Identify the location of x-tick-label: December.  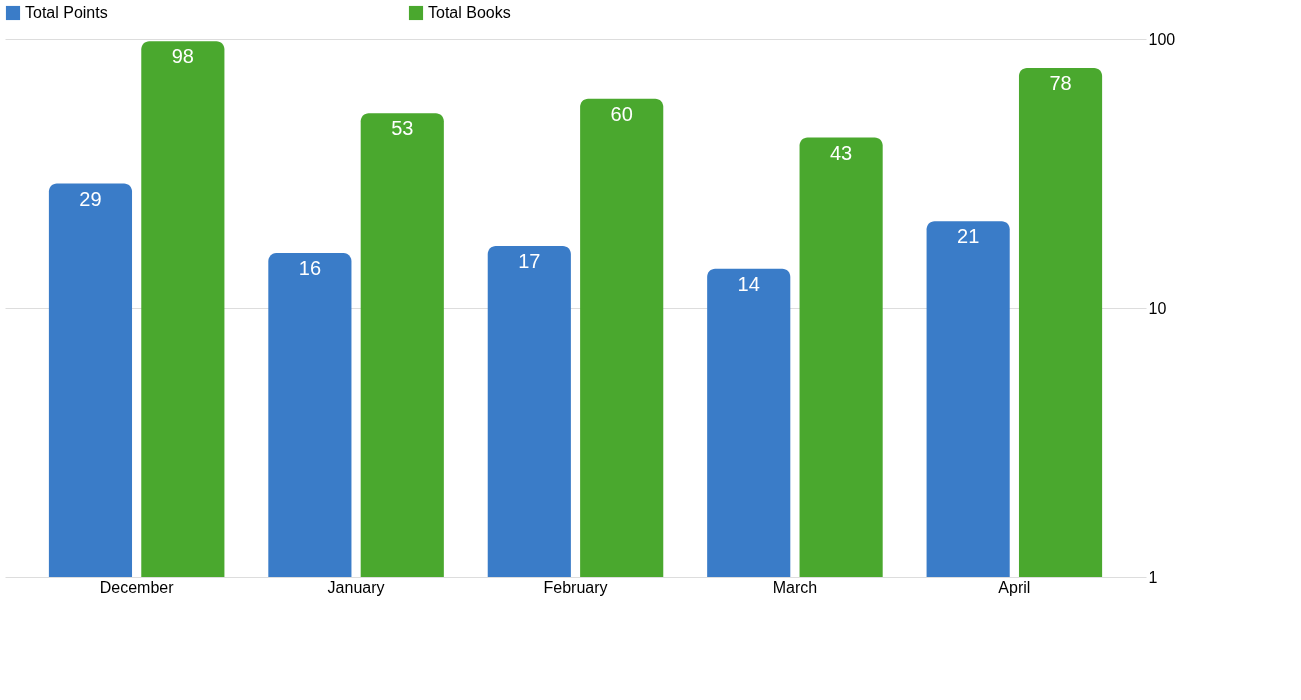
(137, 587).